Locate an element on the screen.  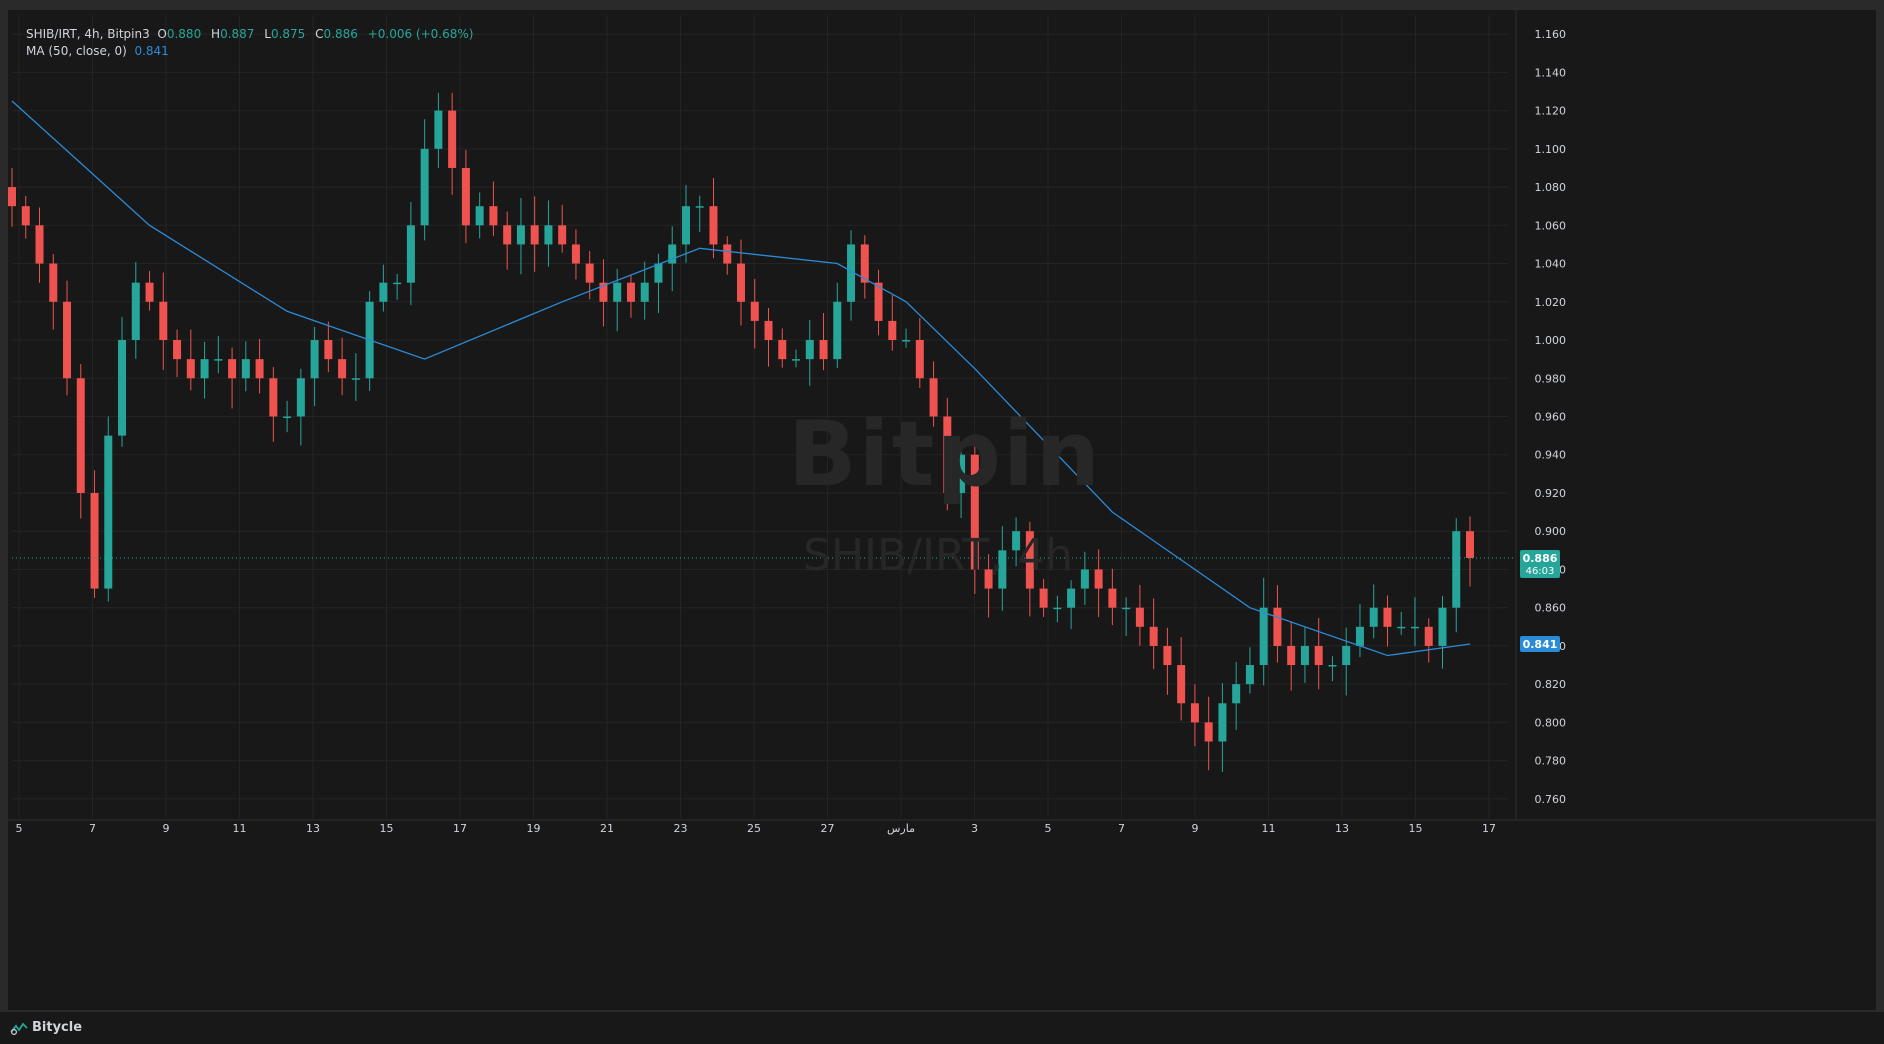
x-tick-label: 17 is located at coordinates (460, 828).